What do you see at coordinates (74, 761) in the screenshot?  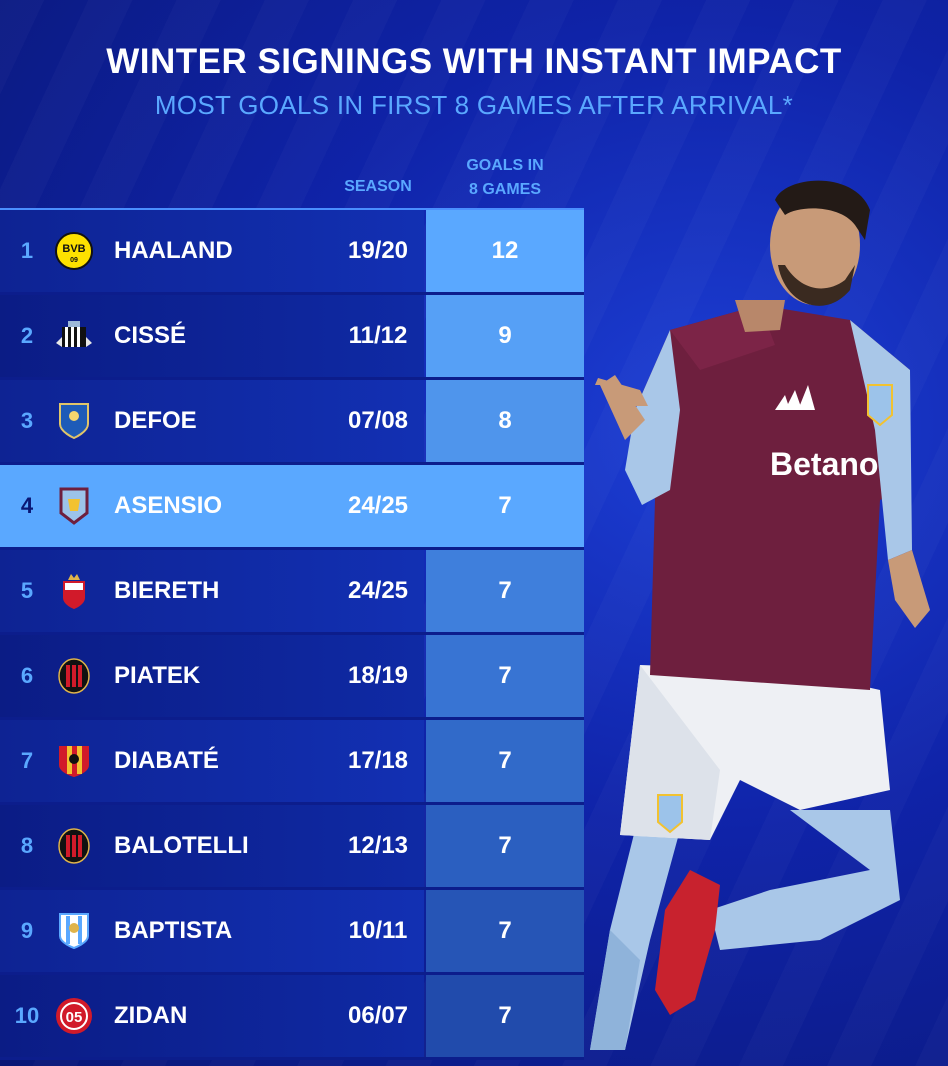 I see `benevento-badge-icon` at bounding box center [74, 761].